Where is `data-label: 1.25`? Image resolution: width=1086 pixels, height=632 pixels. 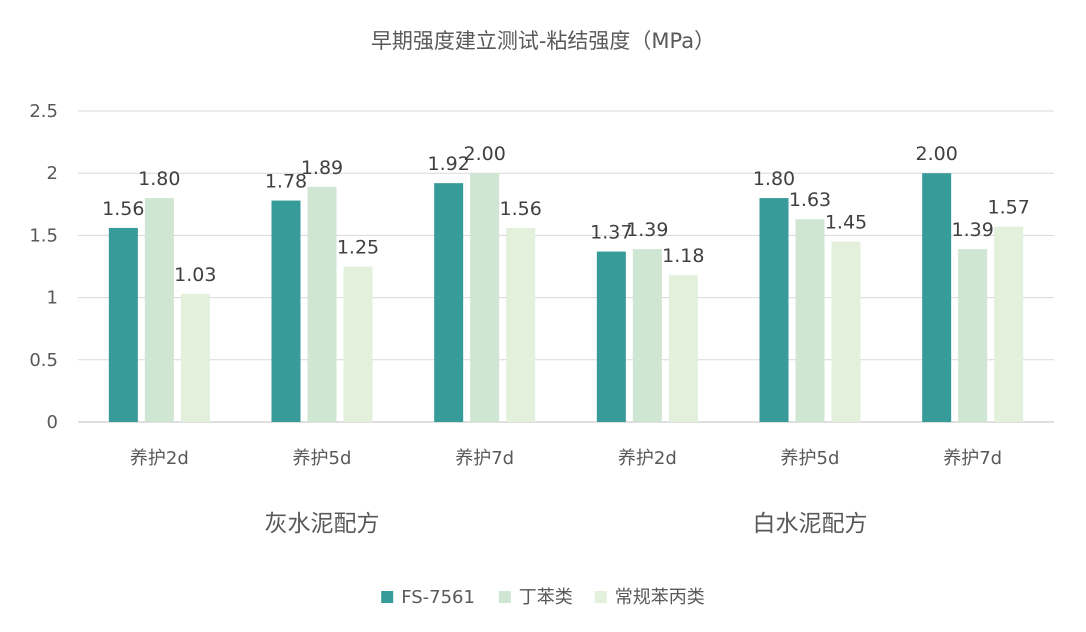
data-label: 1.25 is located at coordinates (358, 248).